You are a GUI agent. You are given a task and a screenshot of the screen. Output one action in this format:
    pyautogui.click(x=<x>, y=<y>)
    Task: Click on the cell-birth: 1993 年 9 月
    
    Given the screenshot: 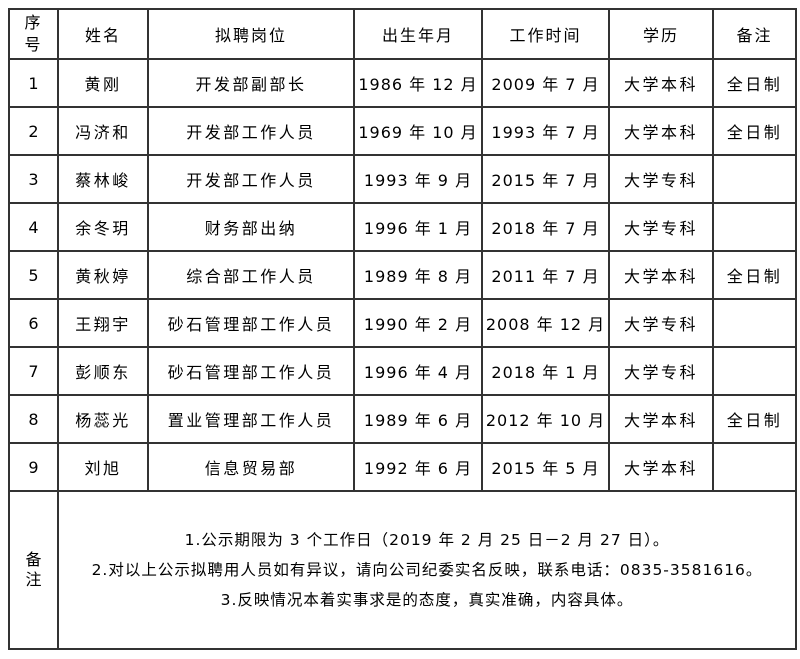 What is the action you would take?
    pyautogui.click(x=418, y=179)
    